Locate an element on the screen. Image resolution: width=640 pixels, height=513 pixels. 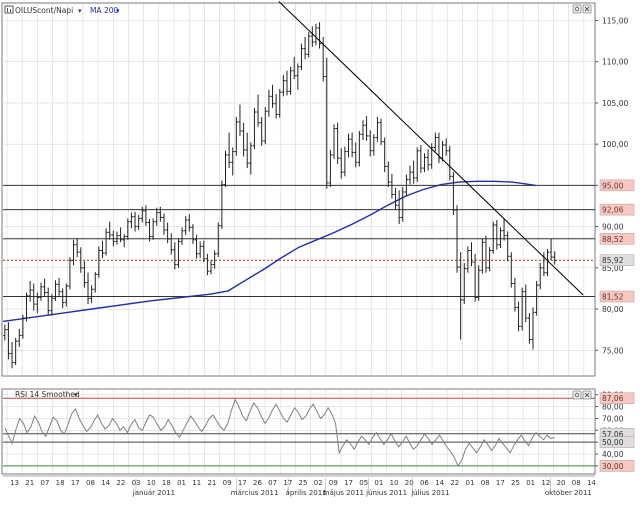
chart-type-icon is located at coordinates (9, 9).